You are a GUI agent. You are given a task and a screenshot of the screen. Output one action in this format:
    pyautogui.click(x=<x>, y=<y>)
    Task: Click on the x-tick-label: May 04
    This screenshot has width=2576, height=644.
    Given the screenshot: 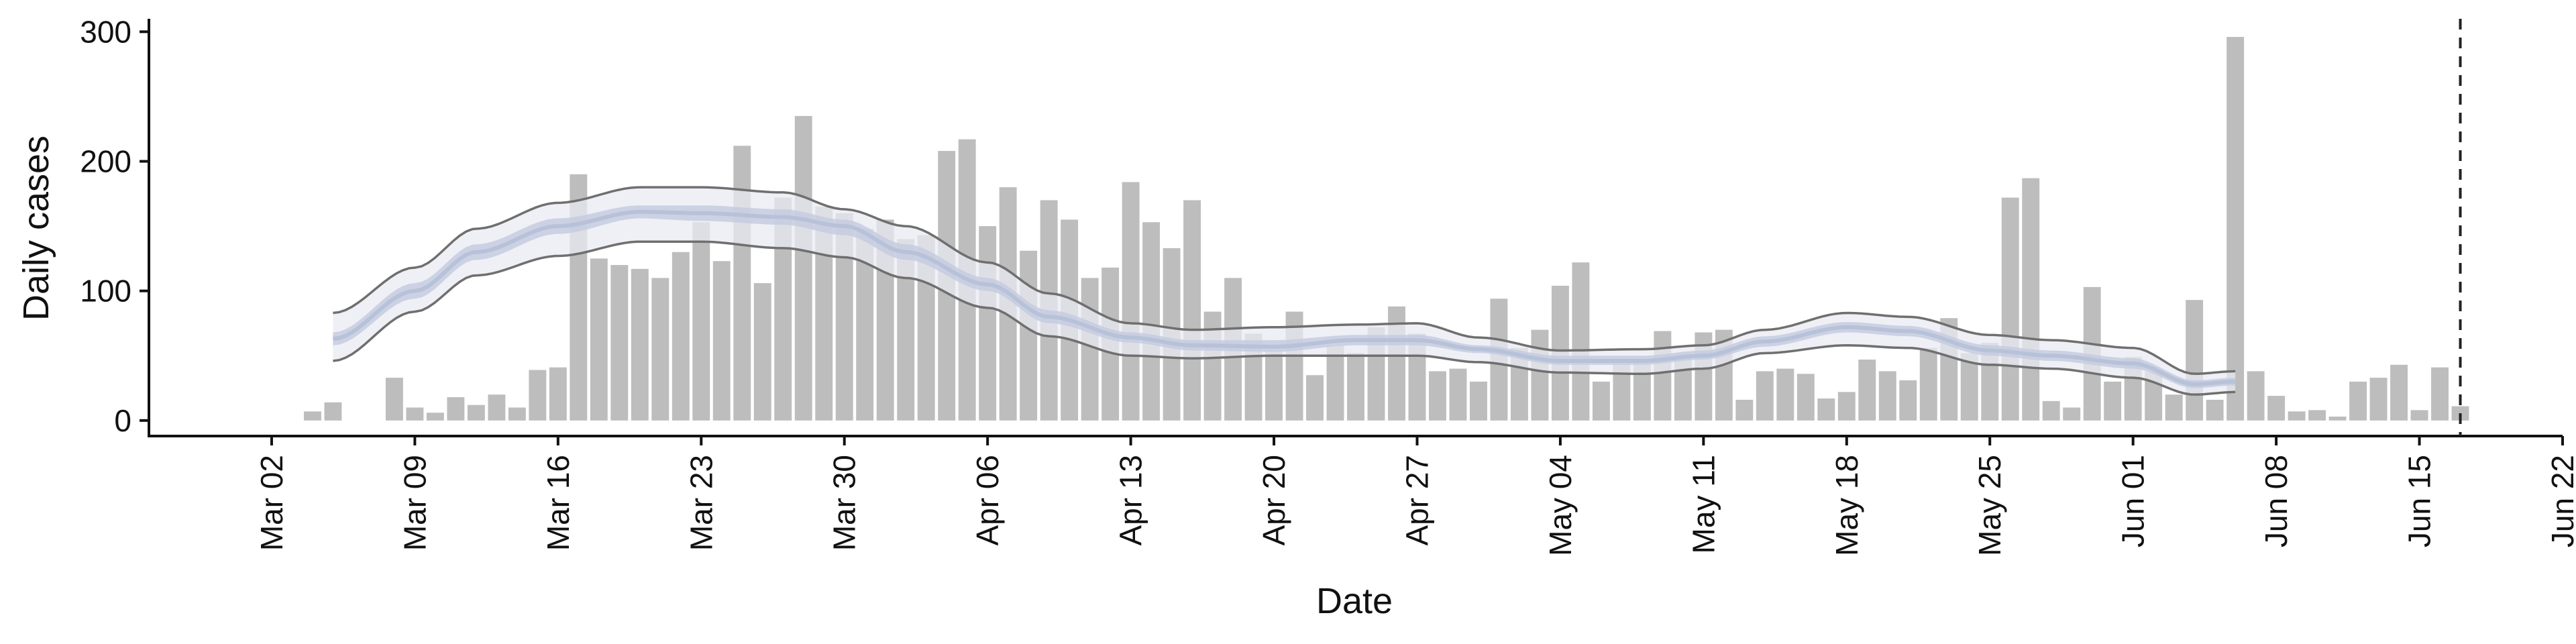 What is the action you would take?
    pyautogui.click(x=1560, y=505)
    